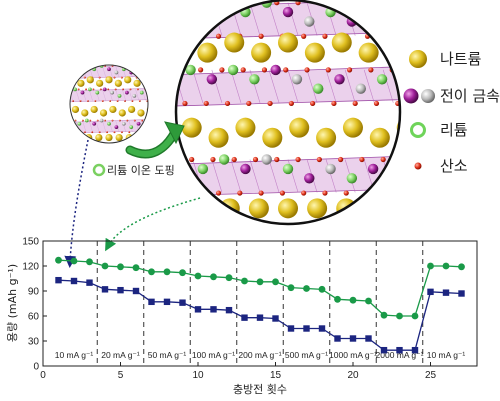 The height and width of the screenshot is (401, 500). I want to click on metal-oxide-layer, so click(109, 126).